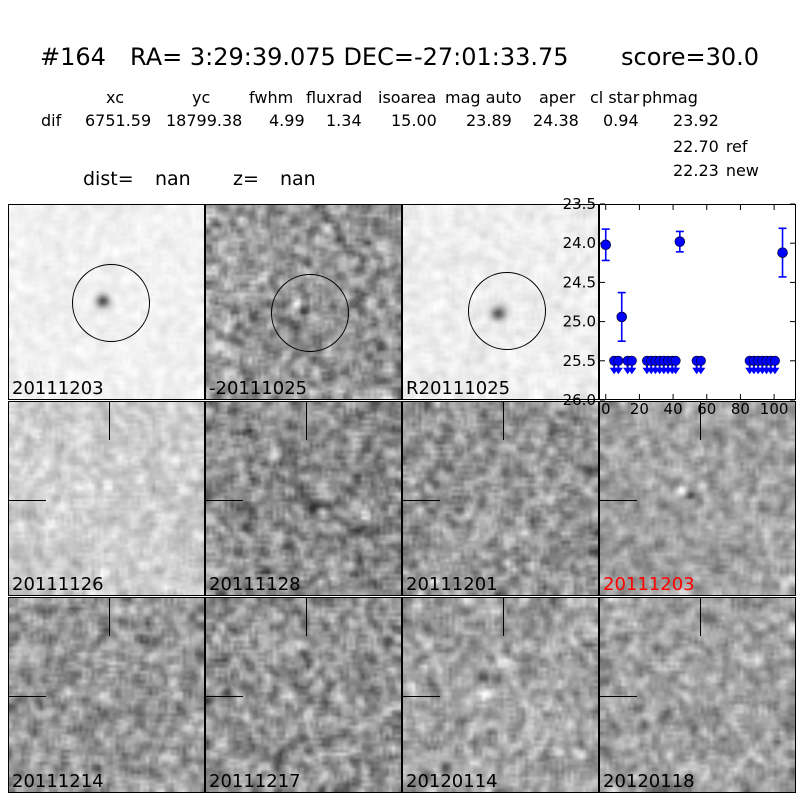 The image size is (800, 800). What do you see at coordinates (255, 584) in the screenshot?
I see `cutout-date-label: 20111128` at bounding box center [255, 584].